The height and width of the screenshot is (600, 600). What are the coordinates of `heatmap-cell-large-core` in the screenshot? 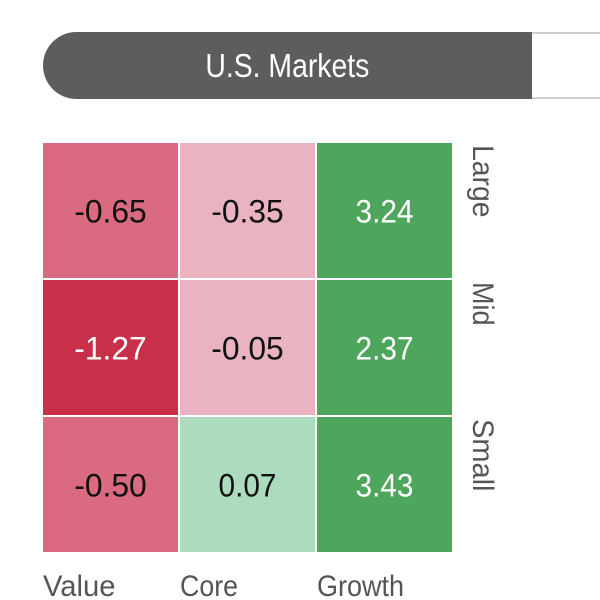 It's located at (247, 210).